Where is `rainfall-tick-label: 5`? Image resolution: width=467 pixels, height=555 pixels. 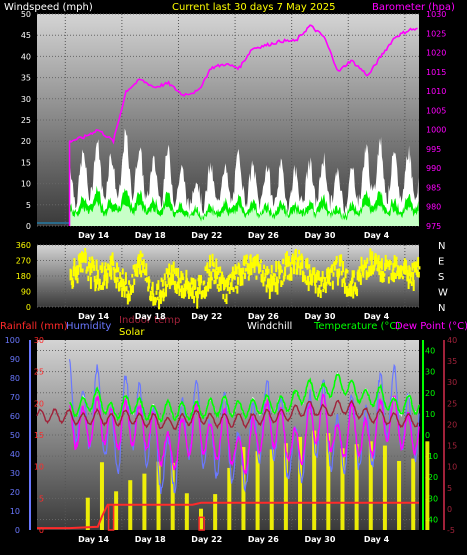
rainfall-tick-label: 5 is located at coordinates (41, 498).